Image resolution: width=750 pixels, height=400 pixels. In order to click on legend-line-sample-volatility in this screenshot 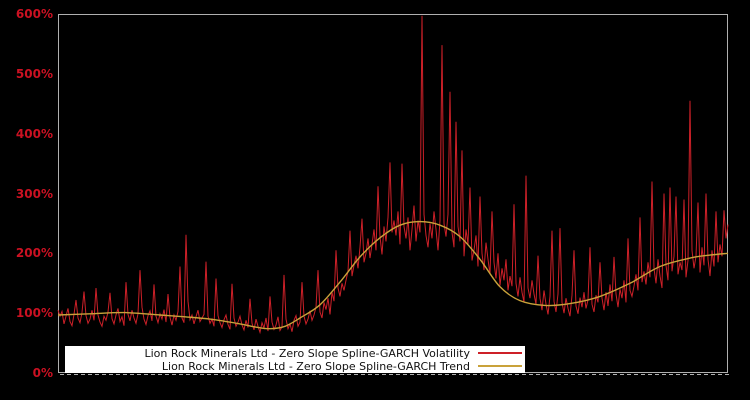, I will do `click(500, 353)`.